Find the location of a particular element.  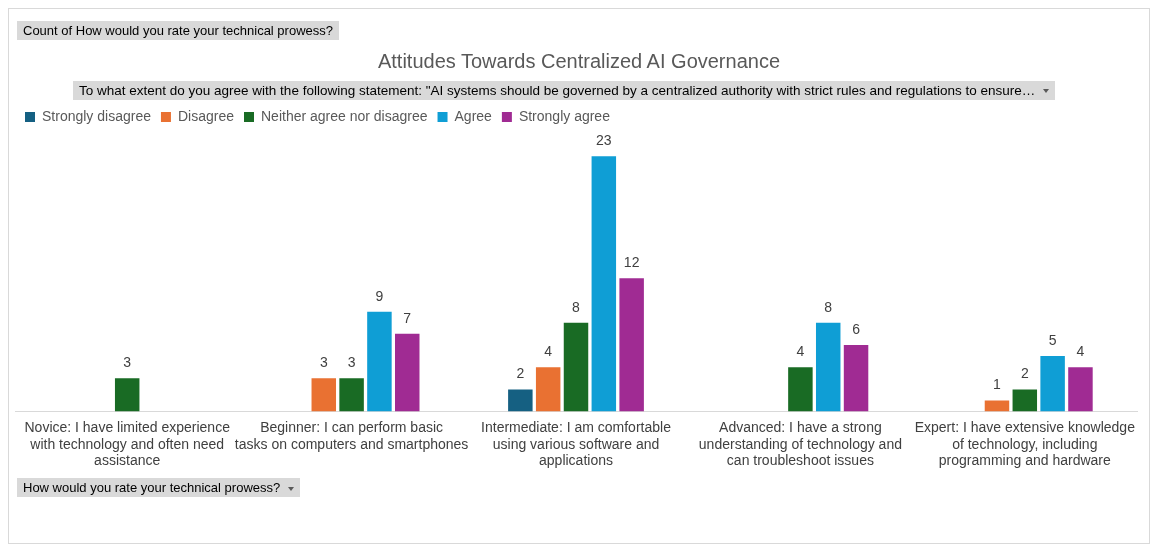

data-label: 5 is located at coordinates (1052, 339).